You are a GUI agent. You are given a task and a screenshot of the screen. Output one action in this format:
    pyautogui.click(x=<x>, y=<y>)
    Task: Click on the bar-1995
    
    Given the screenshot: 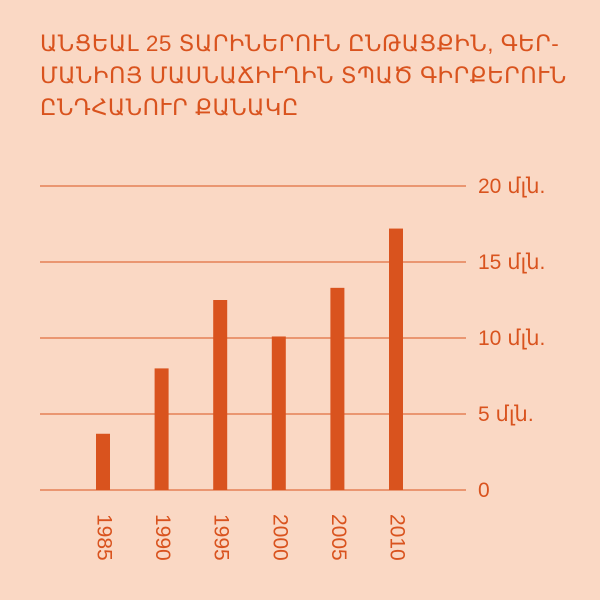 What is the action you would take?
    pyautogui.click(x=220, y=395)
    